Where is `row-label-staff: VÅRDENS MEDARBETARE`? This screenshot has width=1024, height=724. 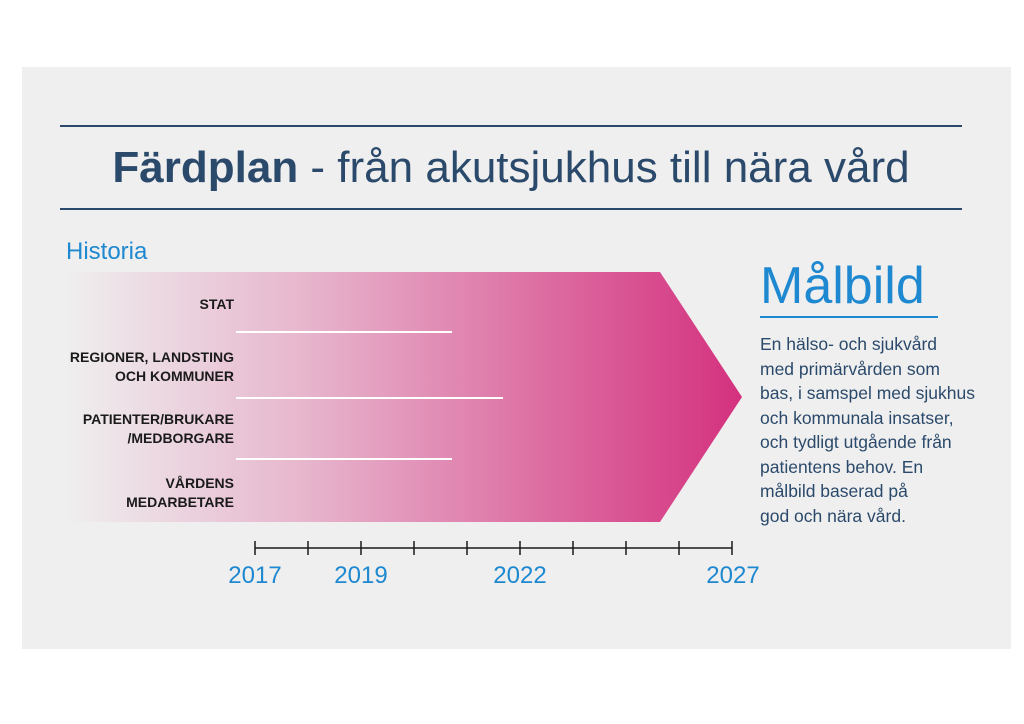
row-label-staff: VÅRDENS MEDARBETARE is located at coordinates (180, 492).